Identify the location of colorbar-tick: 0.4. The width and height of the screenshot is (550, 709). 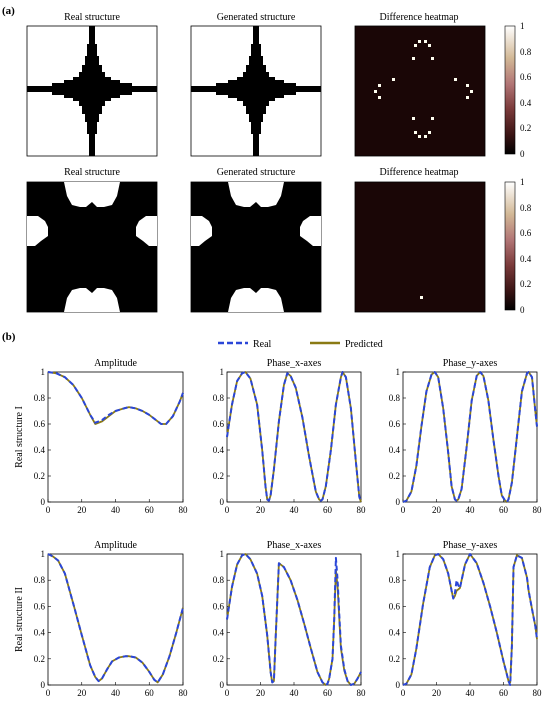
(526, 259).